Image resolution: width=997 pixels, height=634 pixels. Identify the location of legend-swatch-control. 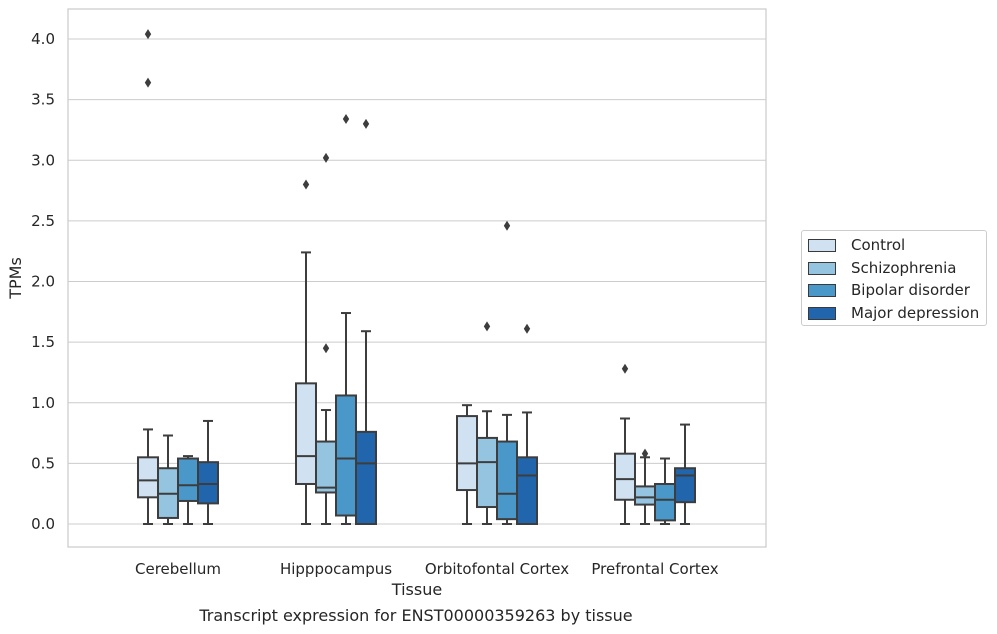
(822, 245).